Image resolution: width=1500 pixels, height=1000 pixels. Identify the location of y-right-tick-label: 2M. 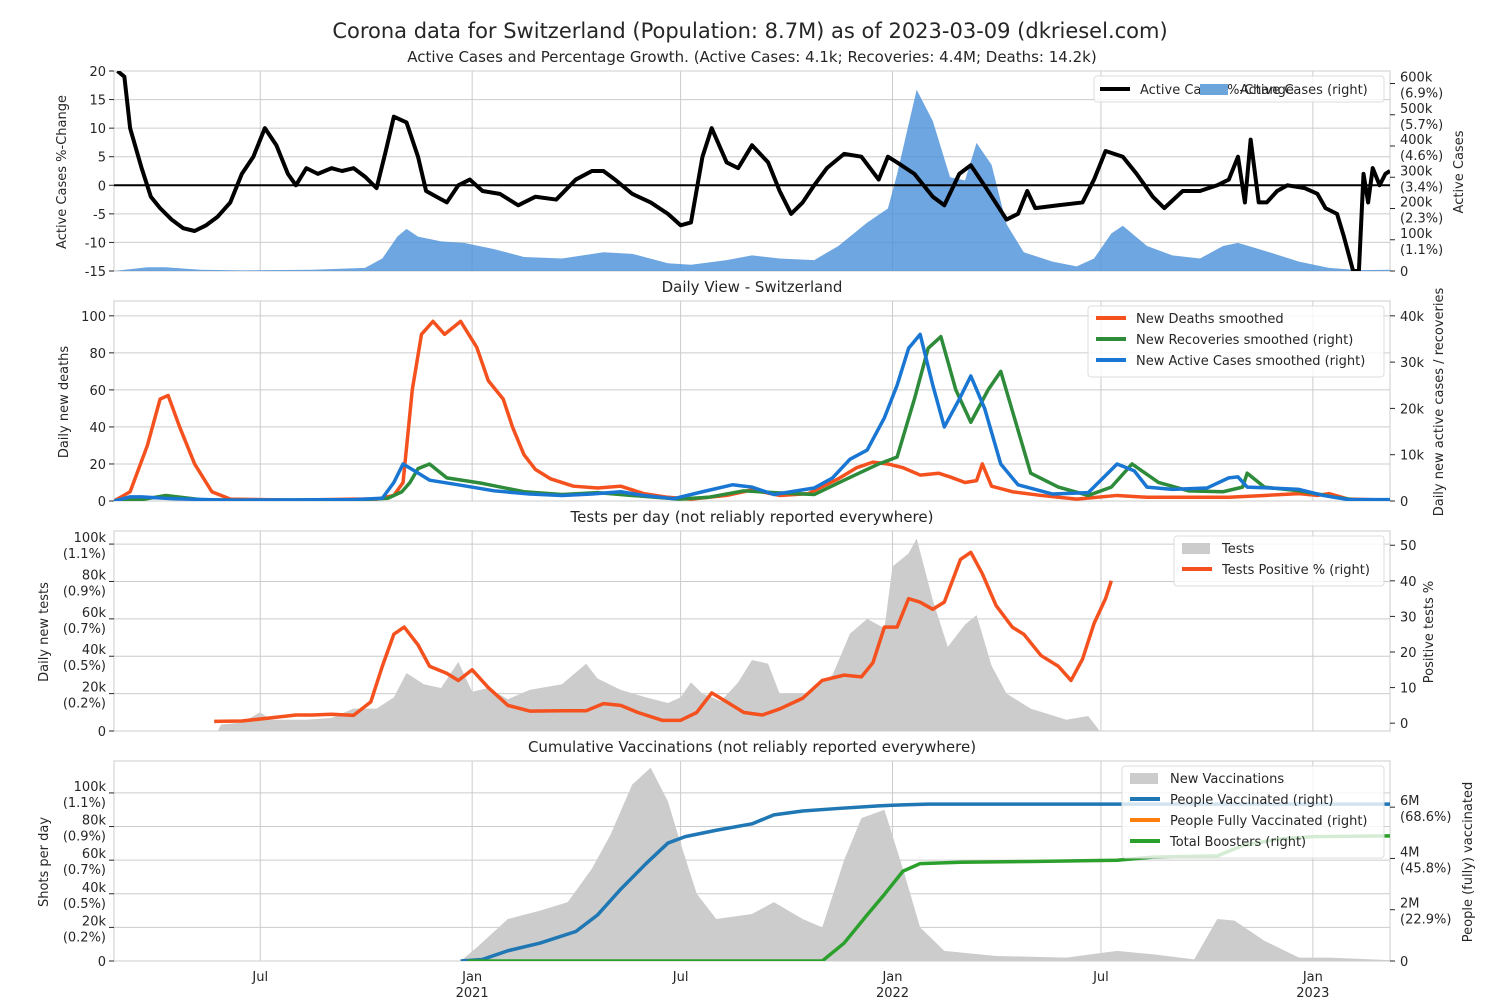
(1410, 904).